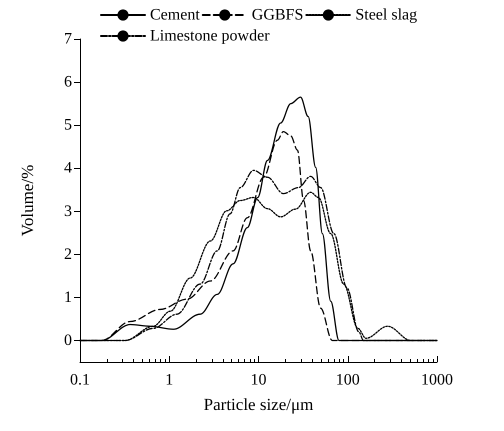 The image size is (504, 431). What do you see at coordinates (169, 380) in the screenshot?
I see `x-tick-label: 1` at bounding box center [169, 380].